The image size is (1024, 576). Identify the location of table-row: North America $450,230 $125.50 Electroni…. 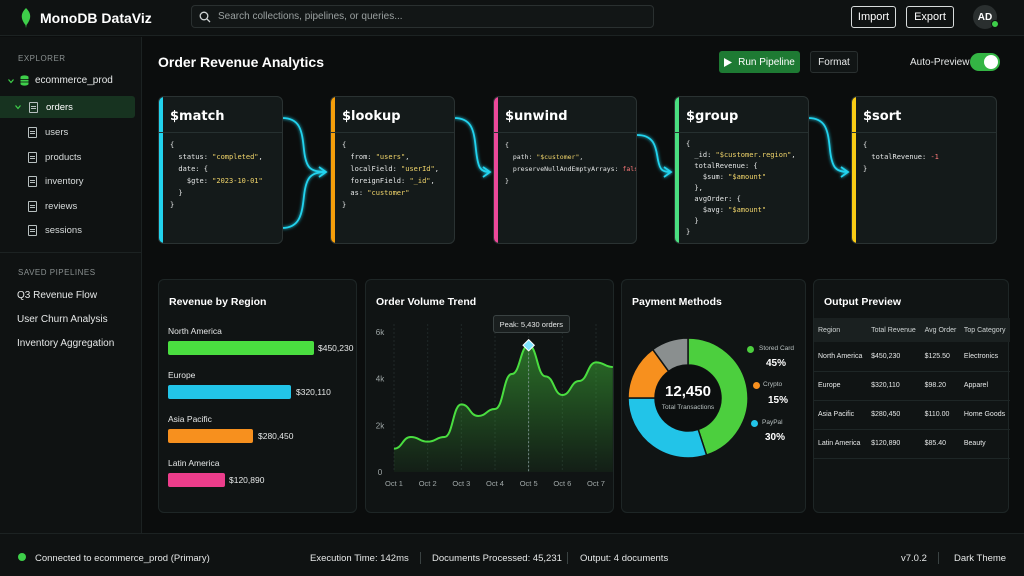
(912, 357).